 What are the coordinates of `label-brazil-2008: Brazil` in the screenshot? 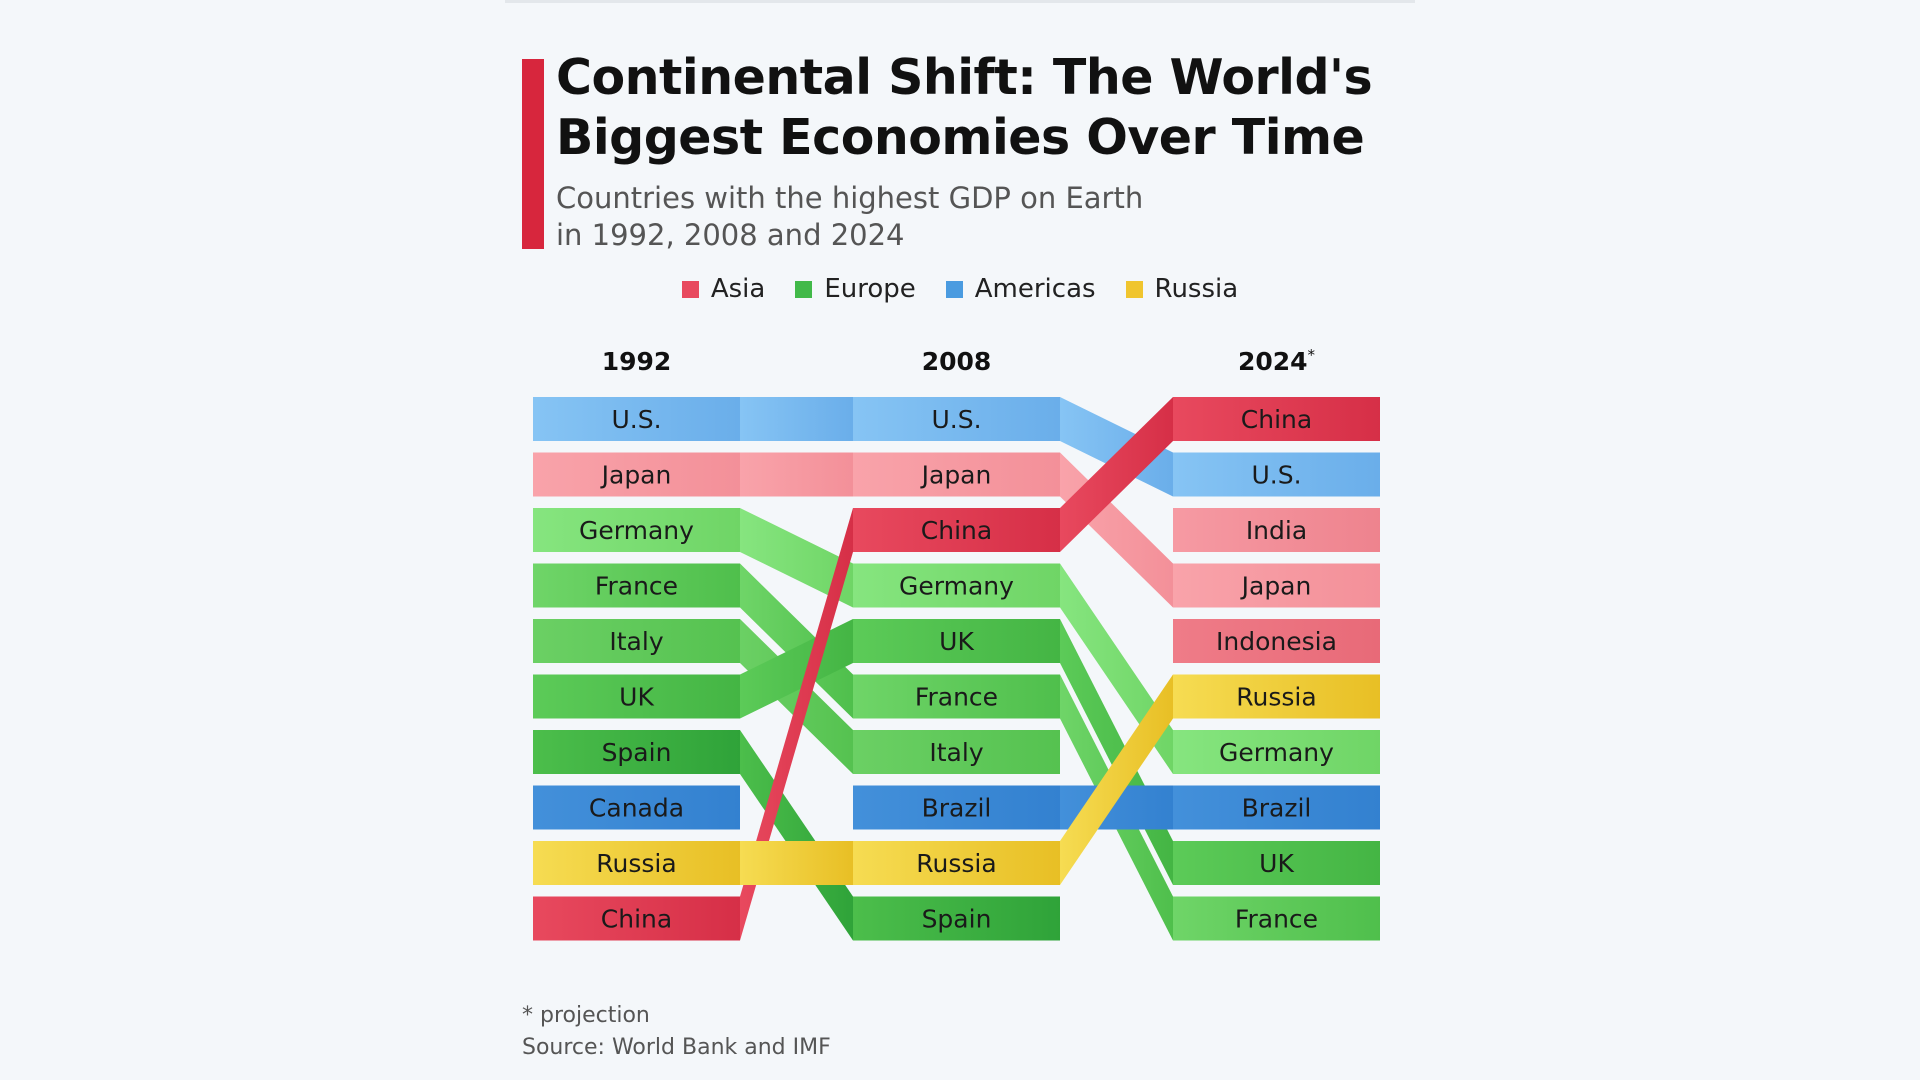 It's located at (957, 808).